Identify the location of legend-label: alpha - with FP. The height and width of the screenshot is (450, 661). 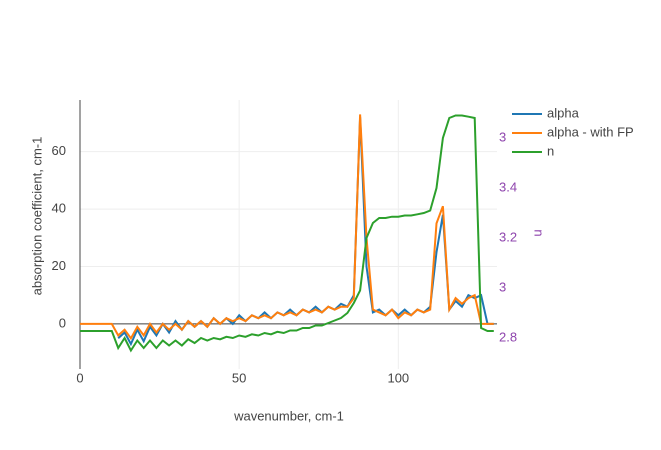
(590, 131).